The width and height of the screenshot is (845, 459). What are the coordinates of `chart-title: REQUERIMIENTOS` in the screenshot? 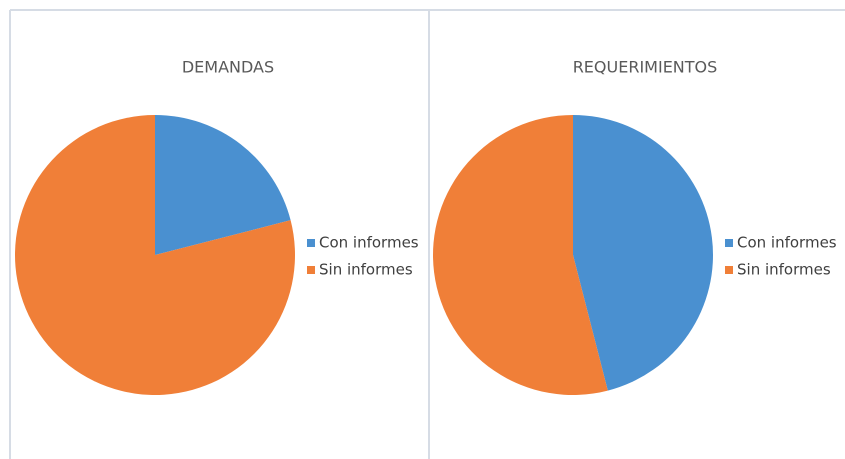 It's located at (645, 67).